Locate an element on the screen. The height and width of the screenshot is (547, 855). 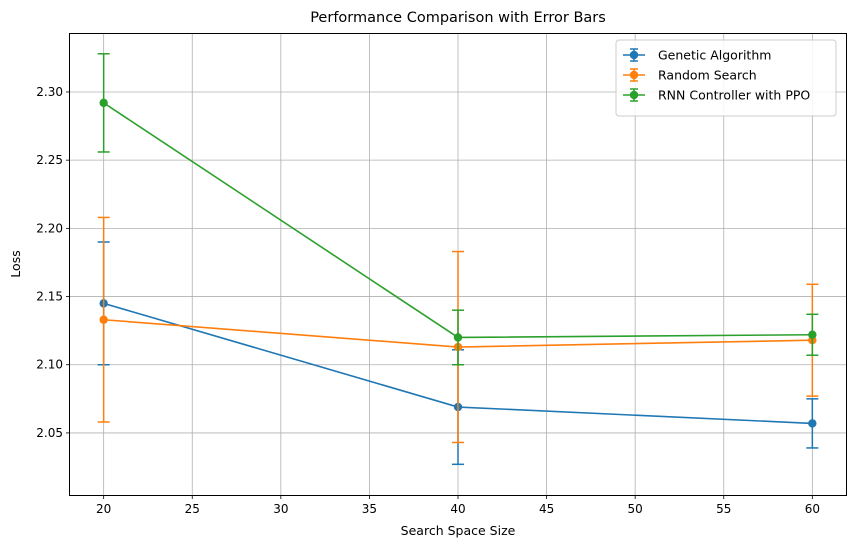
x-tick-label: 20 is located at coordinates (103, 509).